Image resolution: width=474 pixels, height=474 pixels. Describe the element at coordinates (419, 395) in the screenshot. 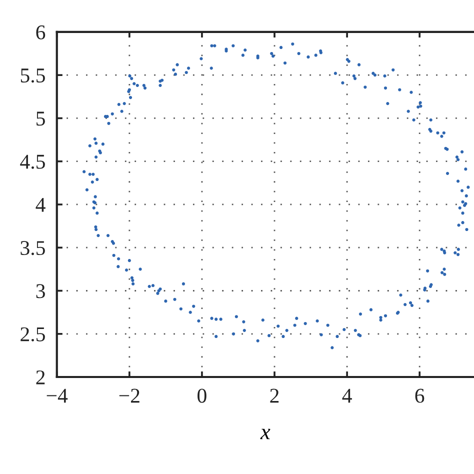

I see `x-tick-label: 6` at that location.